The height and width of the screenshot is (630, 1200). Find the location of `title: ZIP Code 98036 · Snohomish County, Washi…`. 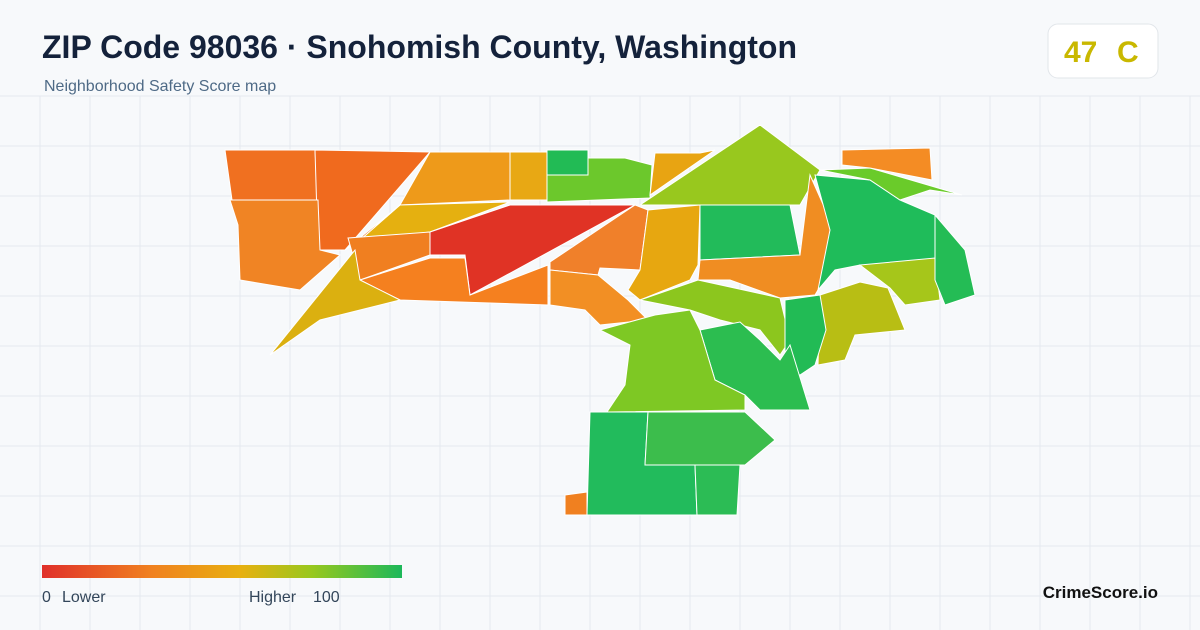

title: ZIP Code 98036 · Snohomish County, Washi… is located at coordinates (419, 47).